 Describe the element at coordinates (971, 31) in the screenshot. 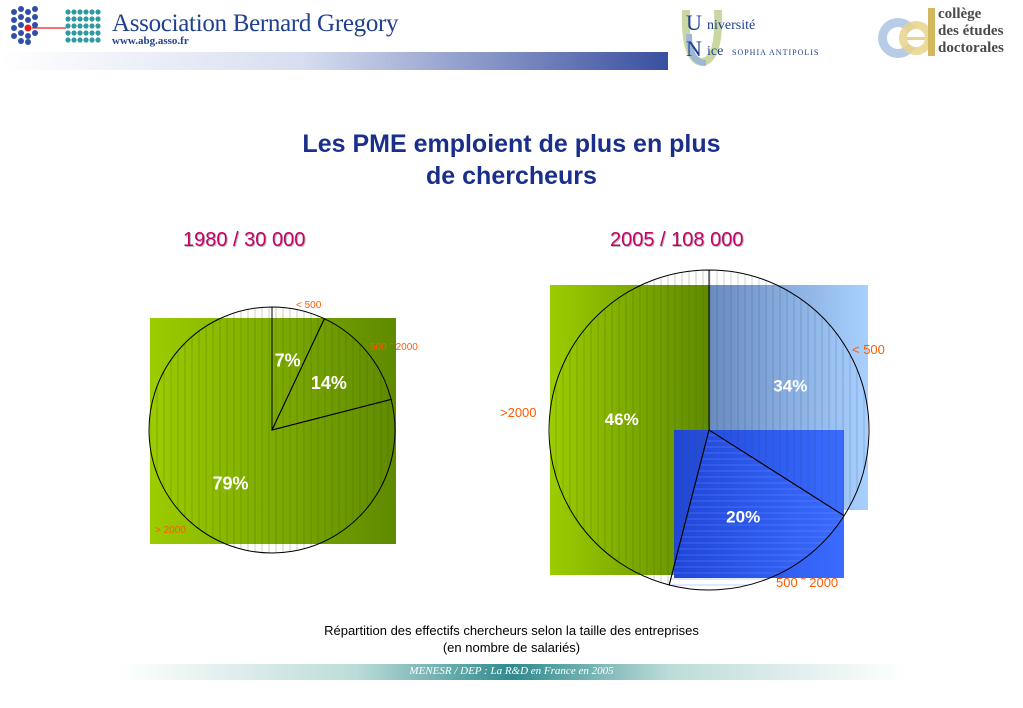

I see `college-line2: des études` at that location.